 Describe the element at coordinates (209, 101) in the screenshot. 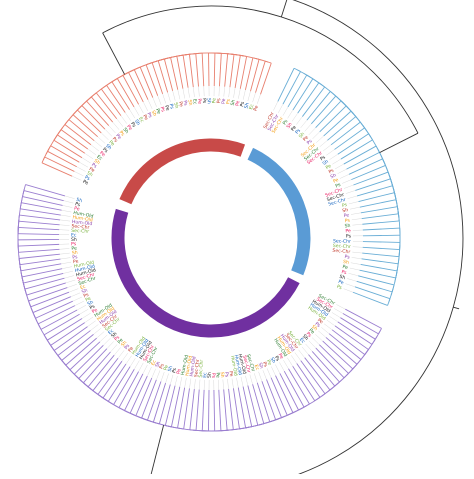

I see `leaf-label: Sh` at that location.